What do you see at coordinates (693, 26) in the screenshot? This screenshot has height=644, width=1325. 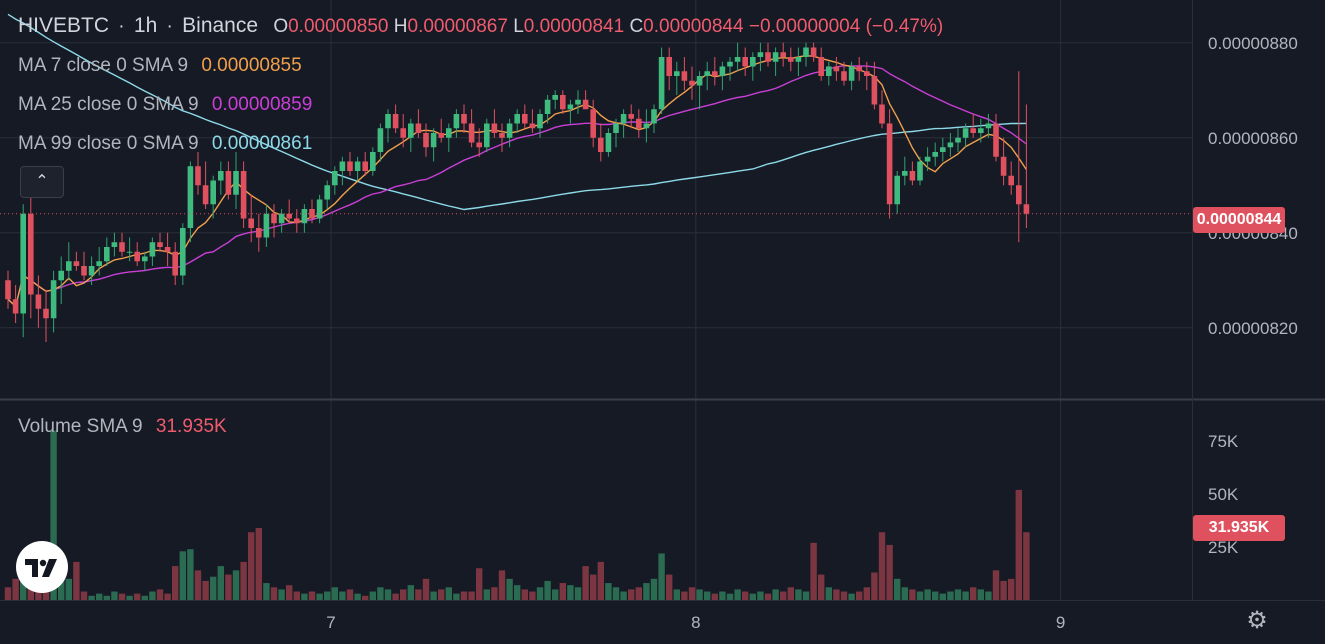 I see `close-value: 0.00000844` at bounding box center [693, 26].